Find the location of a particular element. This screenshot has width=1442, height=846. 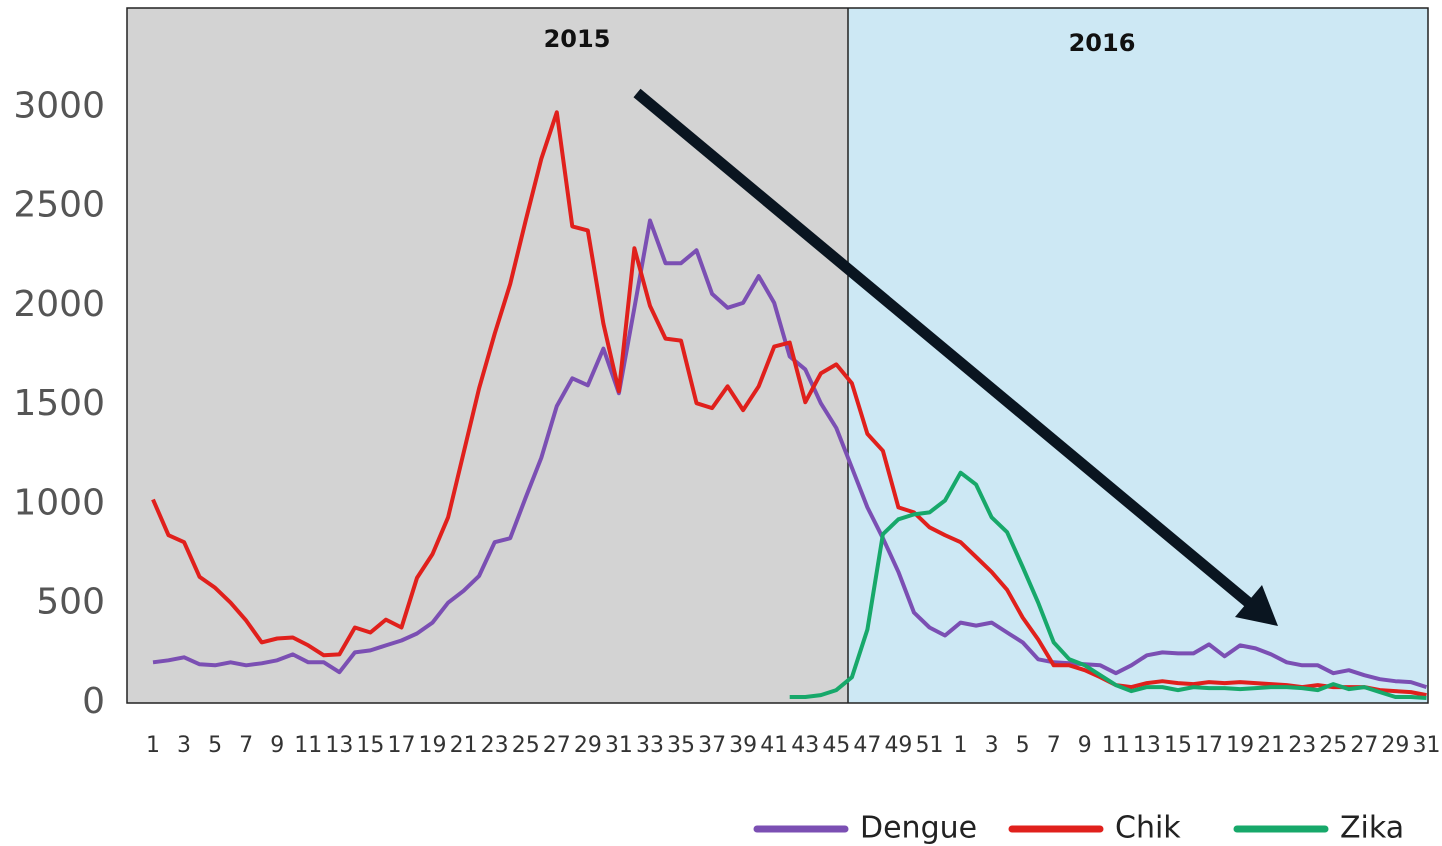

series-line is located at coordinates (1108, 585).